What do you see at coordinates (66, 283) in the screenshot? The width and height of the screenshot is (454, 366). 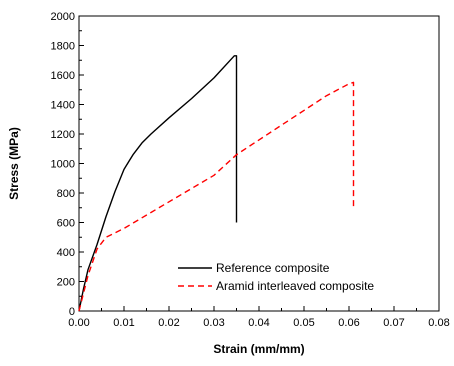 I see `y-tick-label: 200` at bounding box center [66, 283].